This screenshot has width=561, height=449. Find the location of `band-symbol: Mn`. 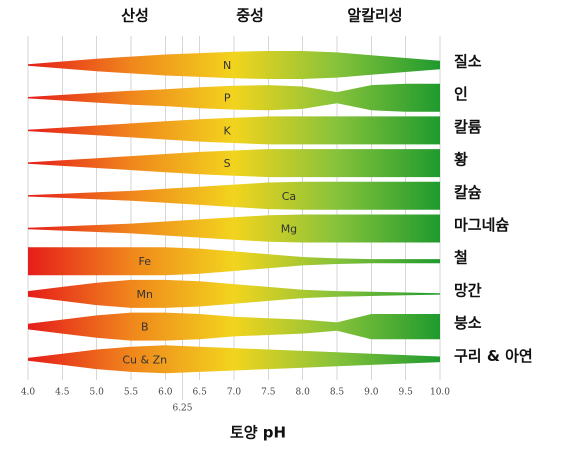

band-symbol: Mn is located at coordinates (144, 294).